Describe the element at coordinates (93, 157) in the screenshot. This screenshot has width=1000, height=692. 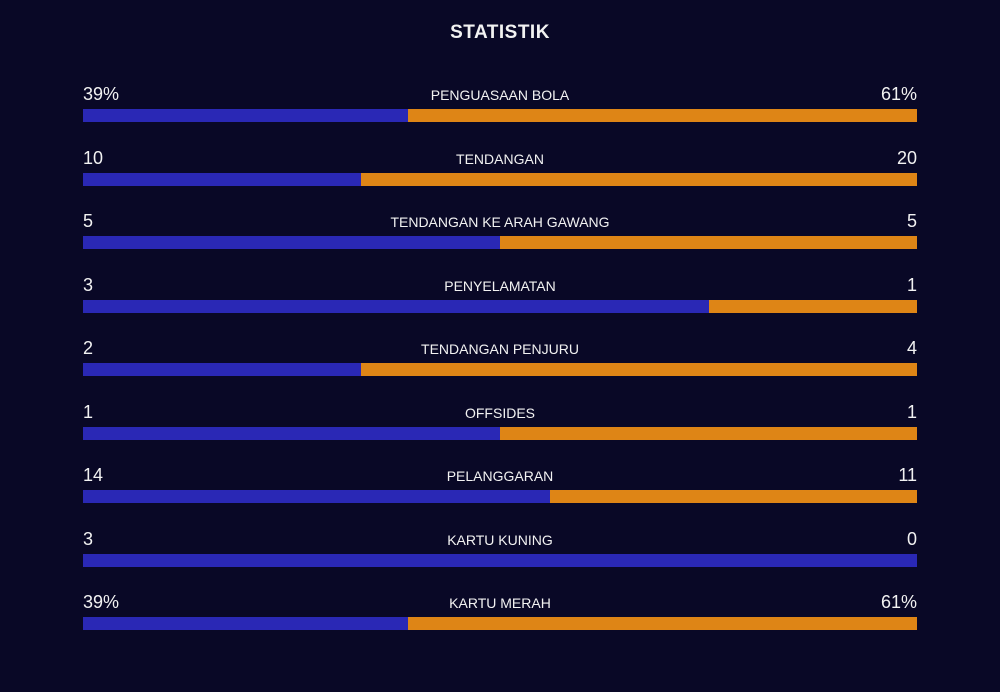
I see `home-value: 10` at that location.